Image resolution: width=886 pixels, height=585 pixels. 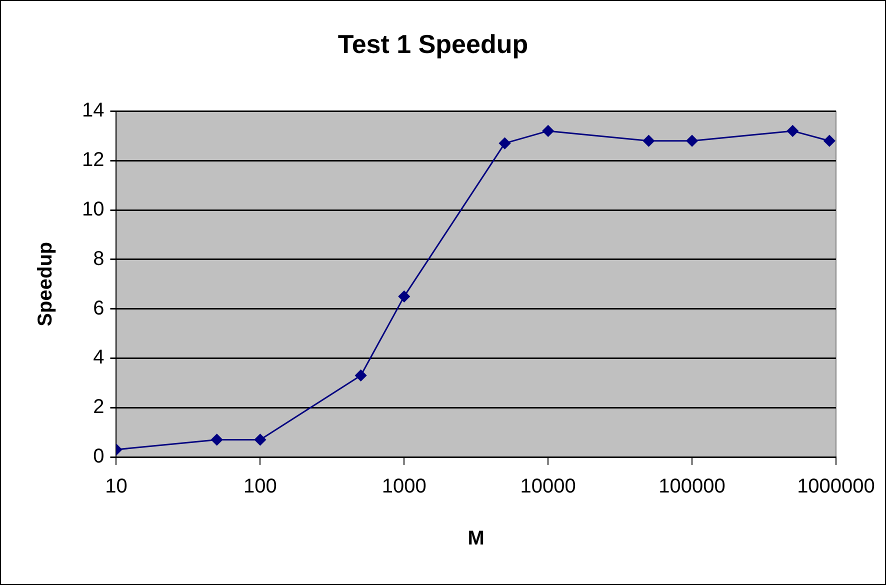 What do you see at coordinates (45, 284) in the screenshot?
I see `y-axis-title: Speedup` at bounding box center [45, 284].